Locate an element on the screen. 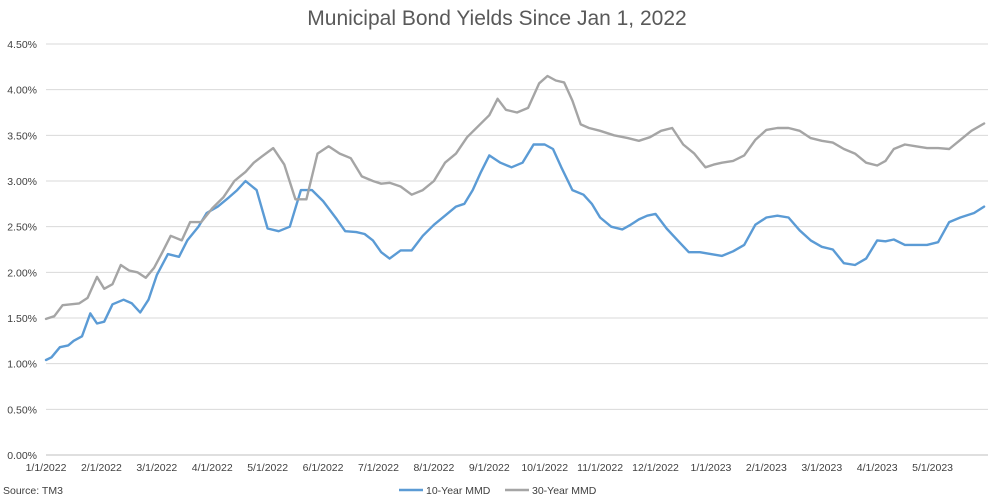 The image size is (994, 500). x-tick-label: 3/1/2023 is located at coordinates (821, 468).